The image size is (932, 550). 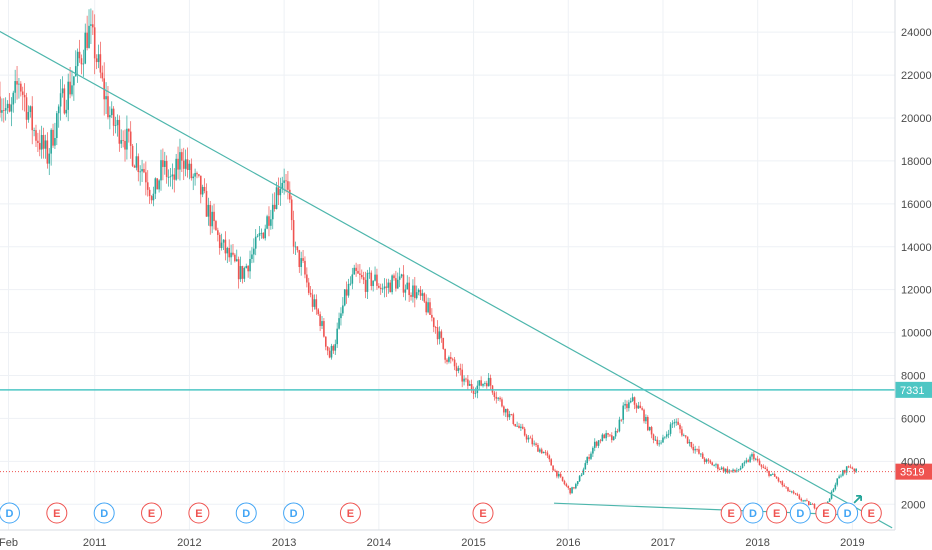 What do you see at coordinates (916, 291) in the screenshot?
I see `y-tick-label: 12000` at bounding box center [916, 291].